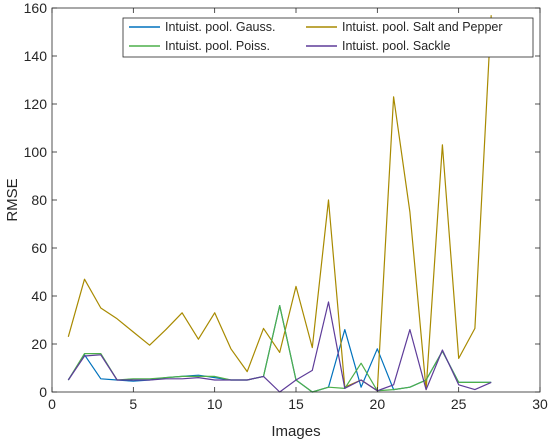 The width and height of the screenshot is (550, 447). Describe the element at coordinates (39, 344) in the screenshot. I see `y-tick-label: 20` at that location.